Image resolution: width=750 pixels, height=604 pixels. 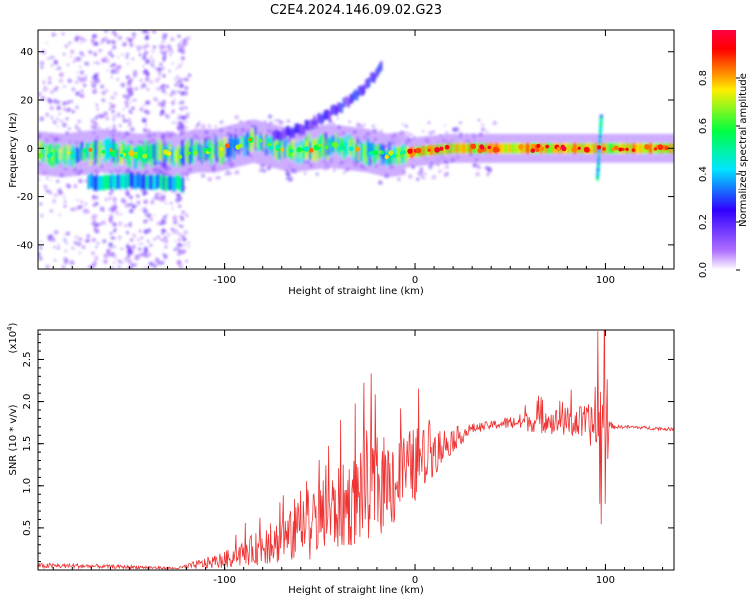 I want to click on colorbar-label: Normalized spectral amplitude, so click(x=743, y=150).